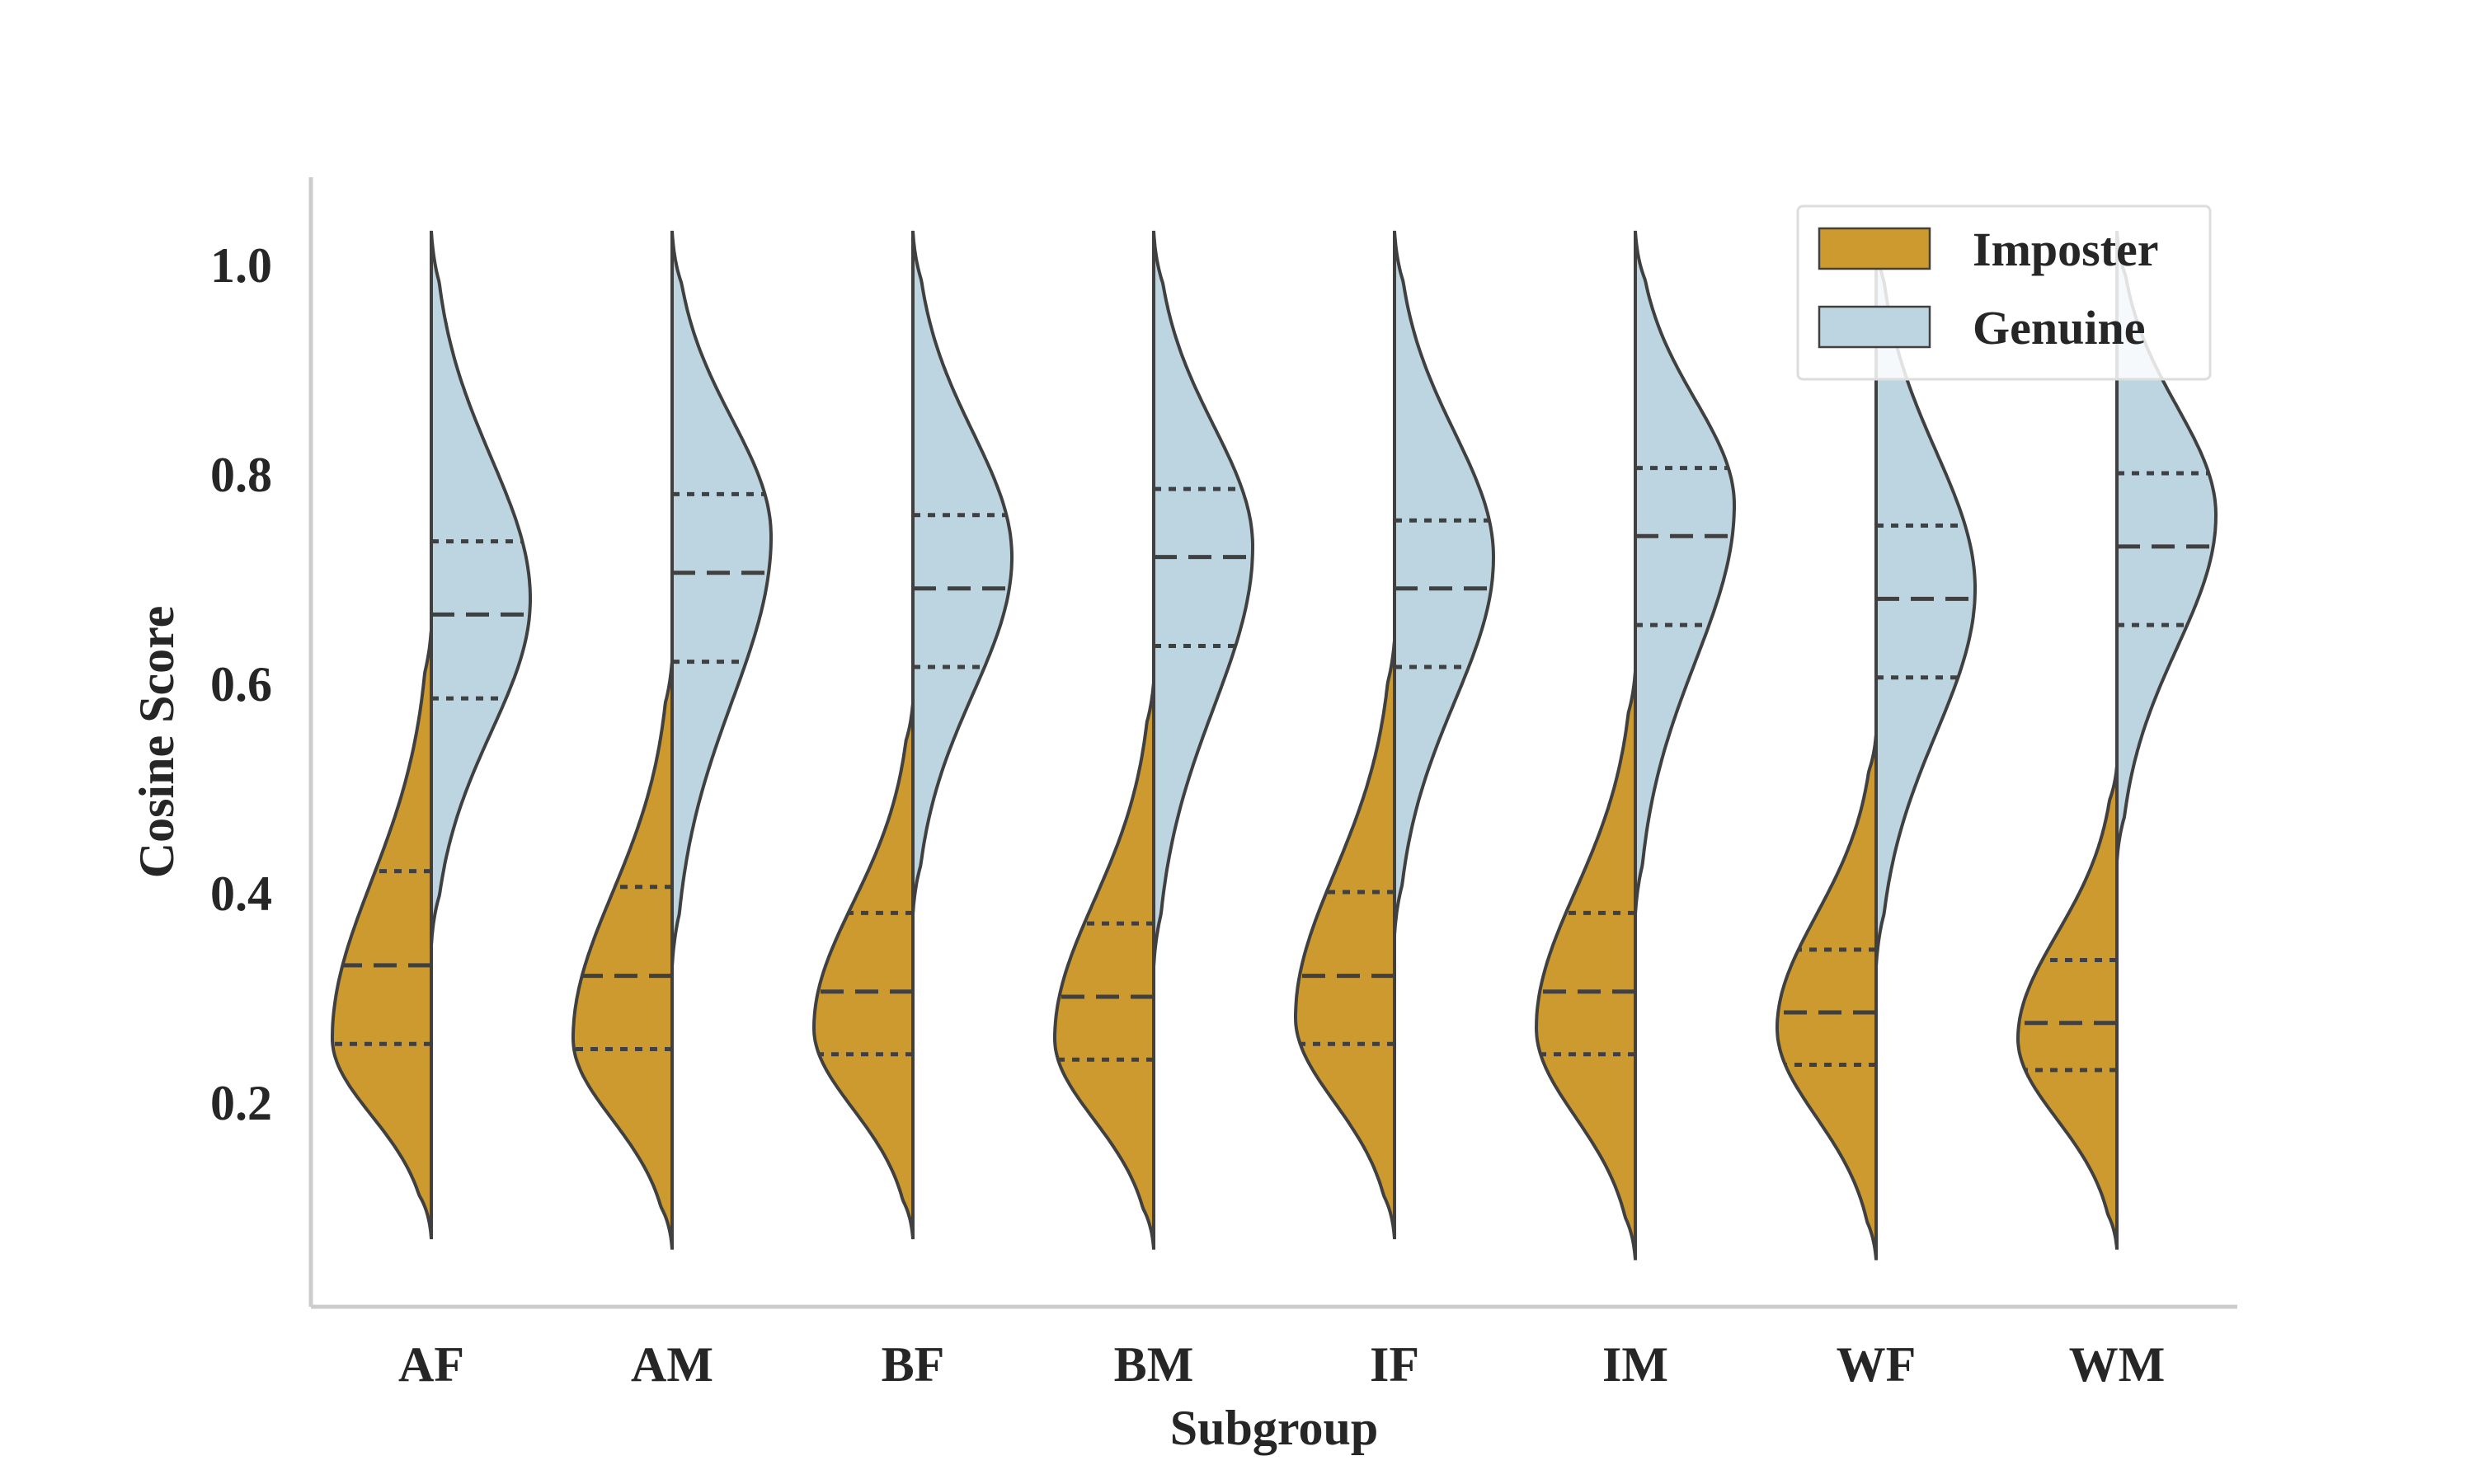  Describe the element at coordinates (622, 955) in the screenshot. I see `violin-imposter-am` at that location.